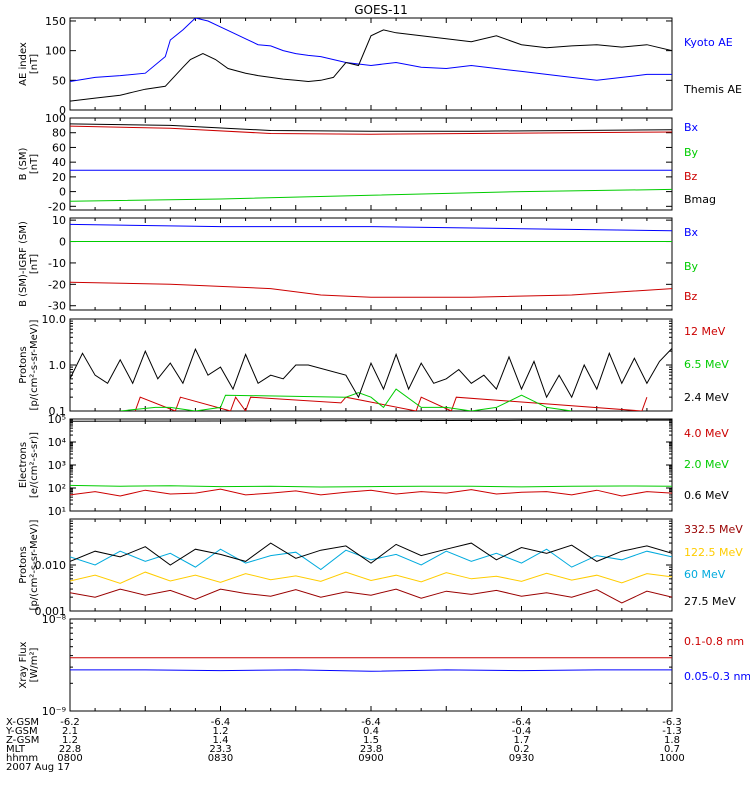 This screenshot has height=800, width=750. I want to click on legend-label: 122.5 MeV, so click(713, 552).